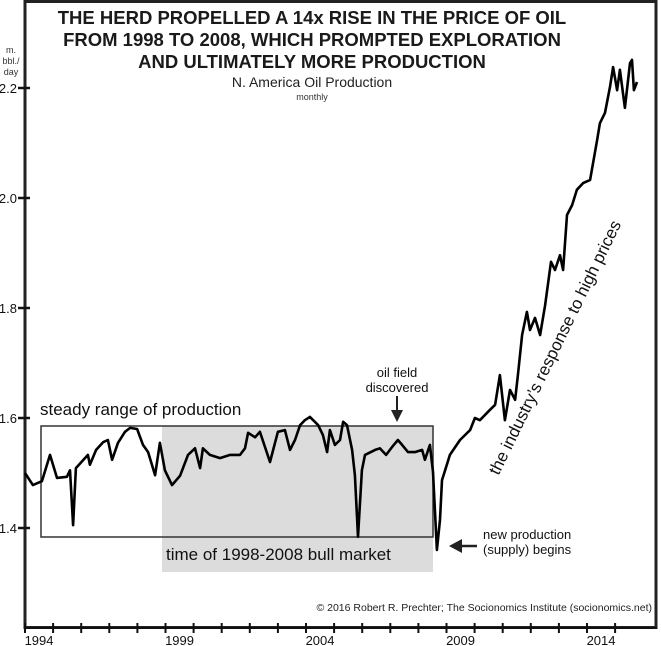 This screenshot has height=646, width=661. I want to click on y-tick-label: 1.8, so click(8, 308).